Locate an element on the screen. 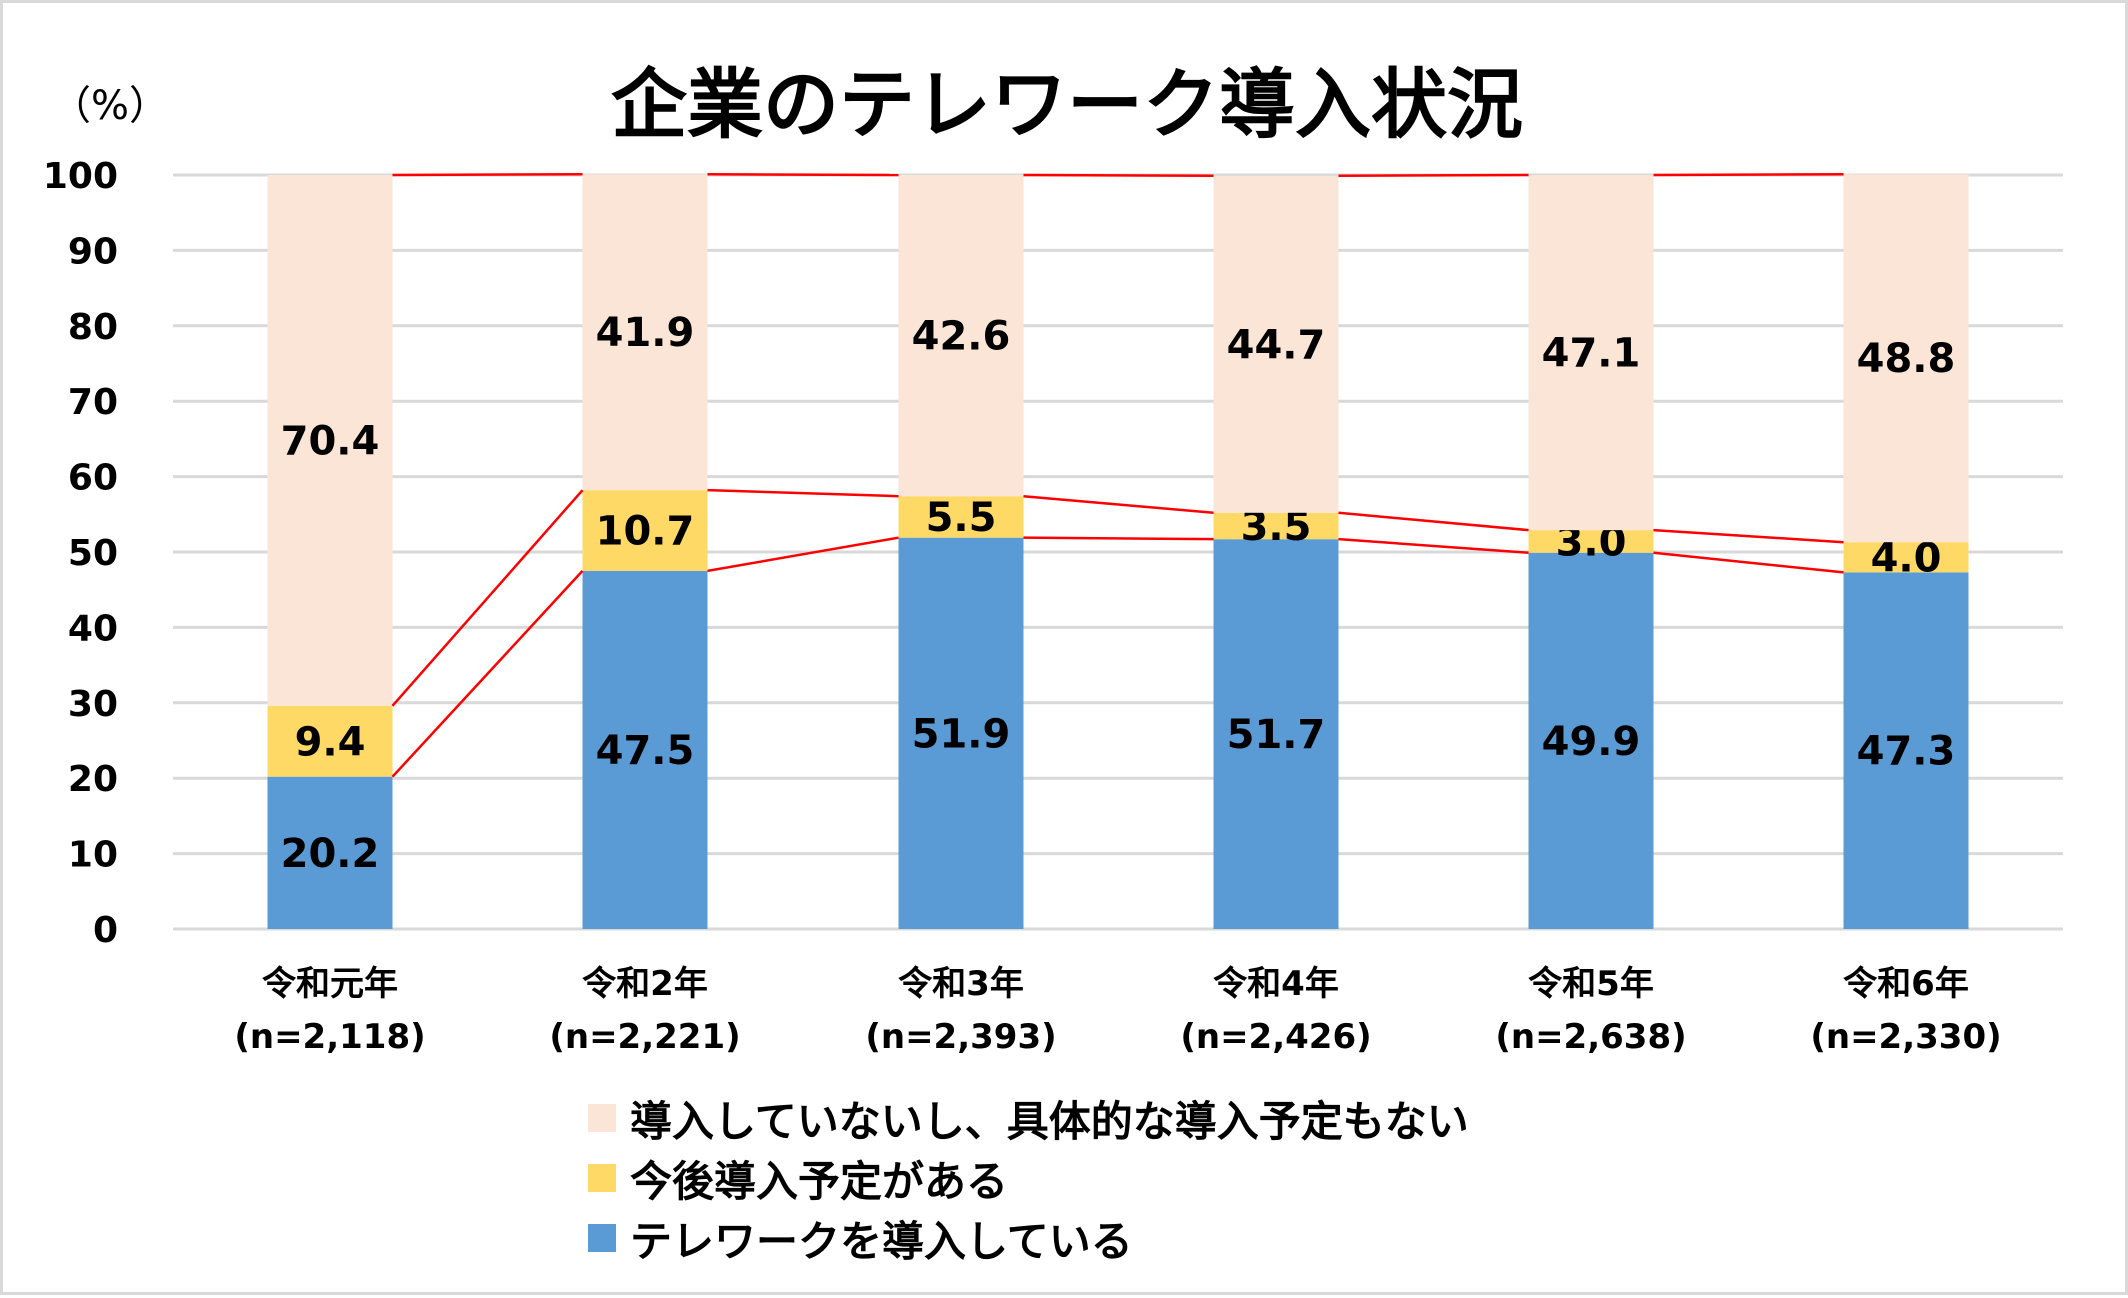 This screenshot has height=1298, width=2128. y-tick-label: 20 is located at coordinates (93, 779).